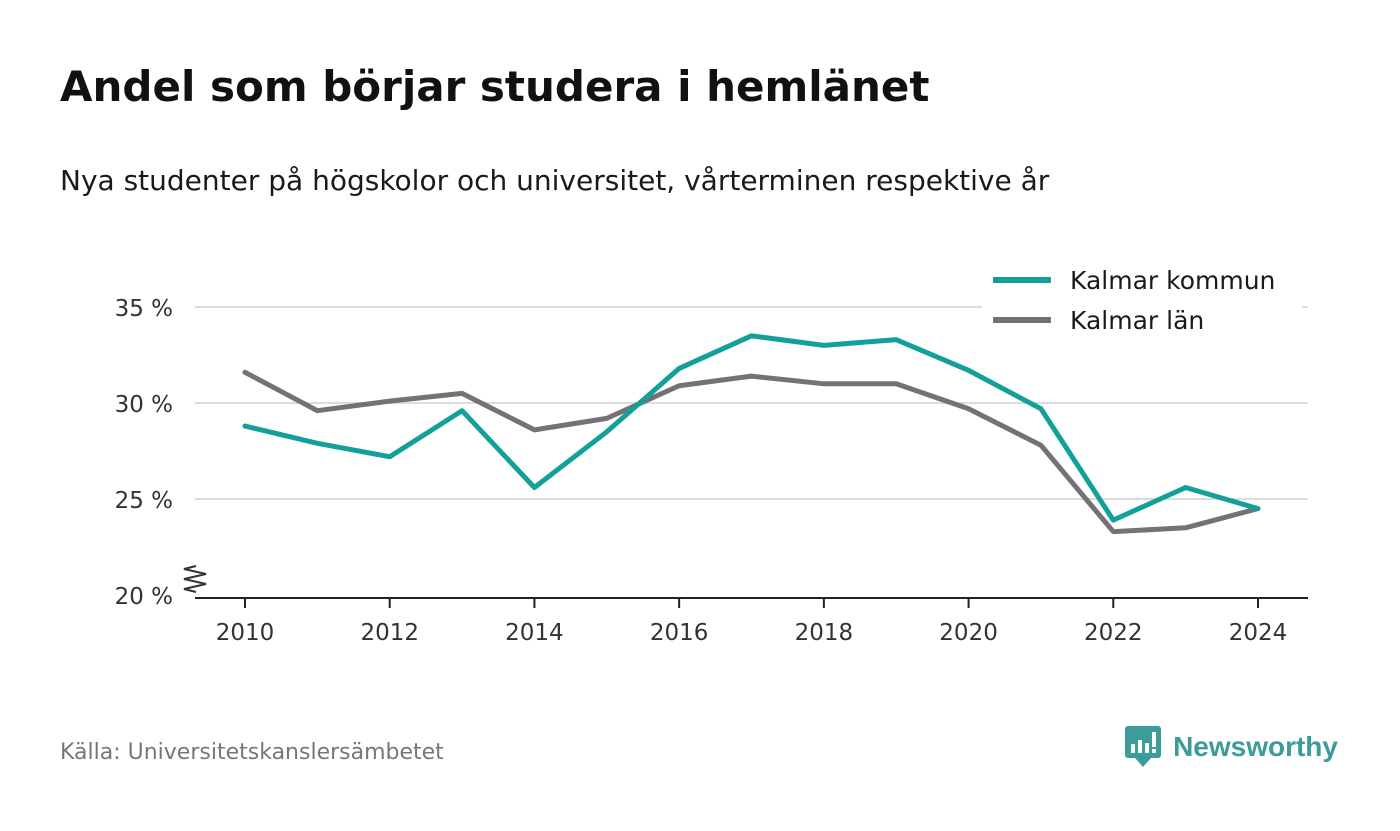 The image size is (1400, 831). Describe the element at coordinates (1113, 633) in the screenshot. I see `x-tick-label: 2022` at that location.